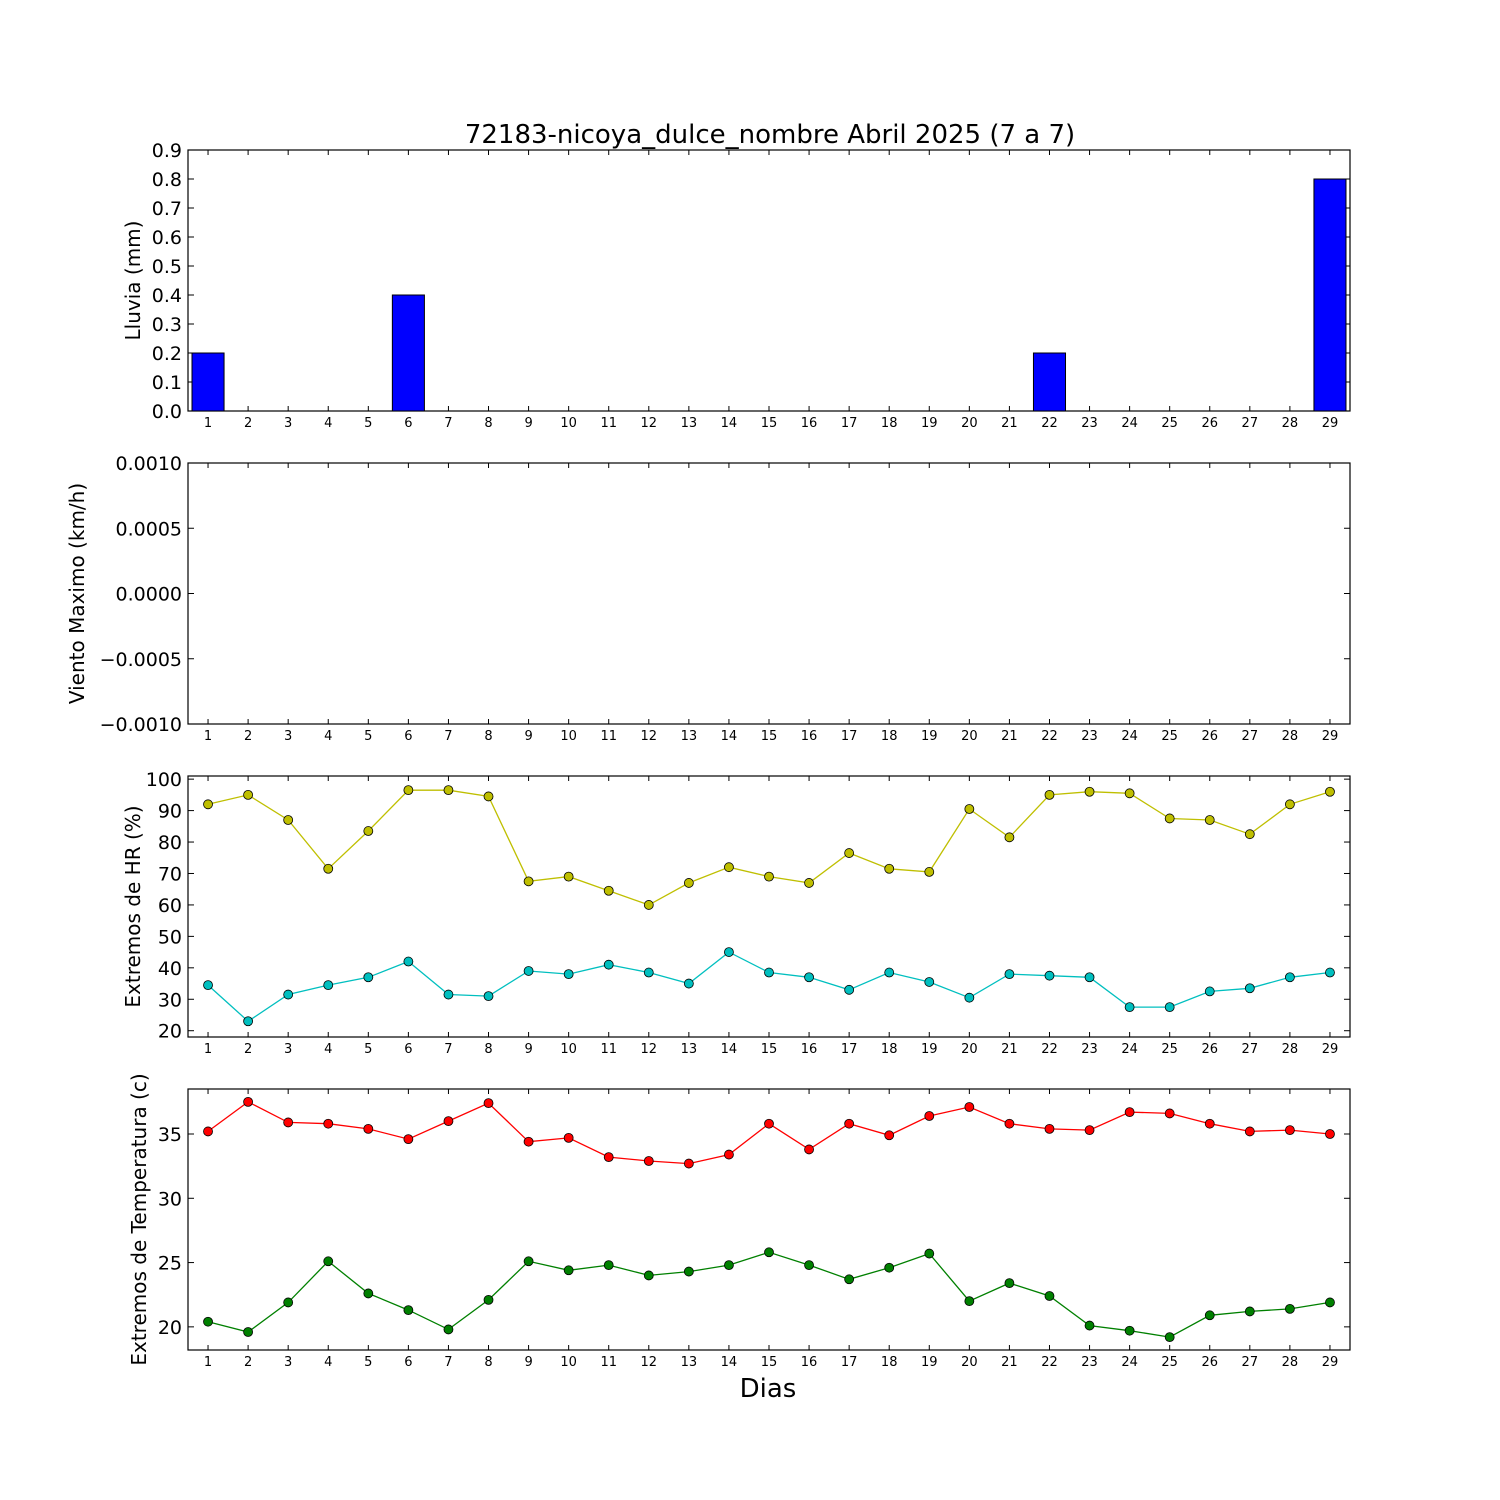 This screenshot has width=1500, height=1500. I want to click on x-tick-label: 2, so click(248, 423).